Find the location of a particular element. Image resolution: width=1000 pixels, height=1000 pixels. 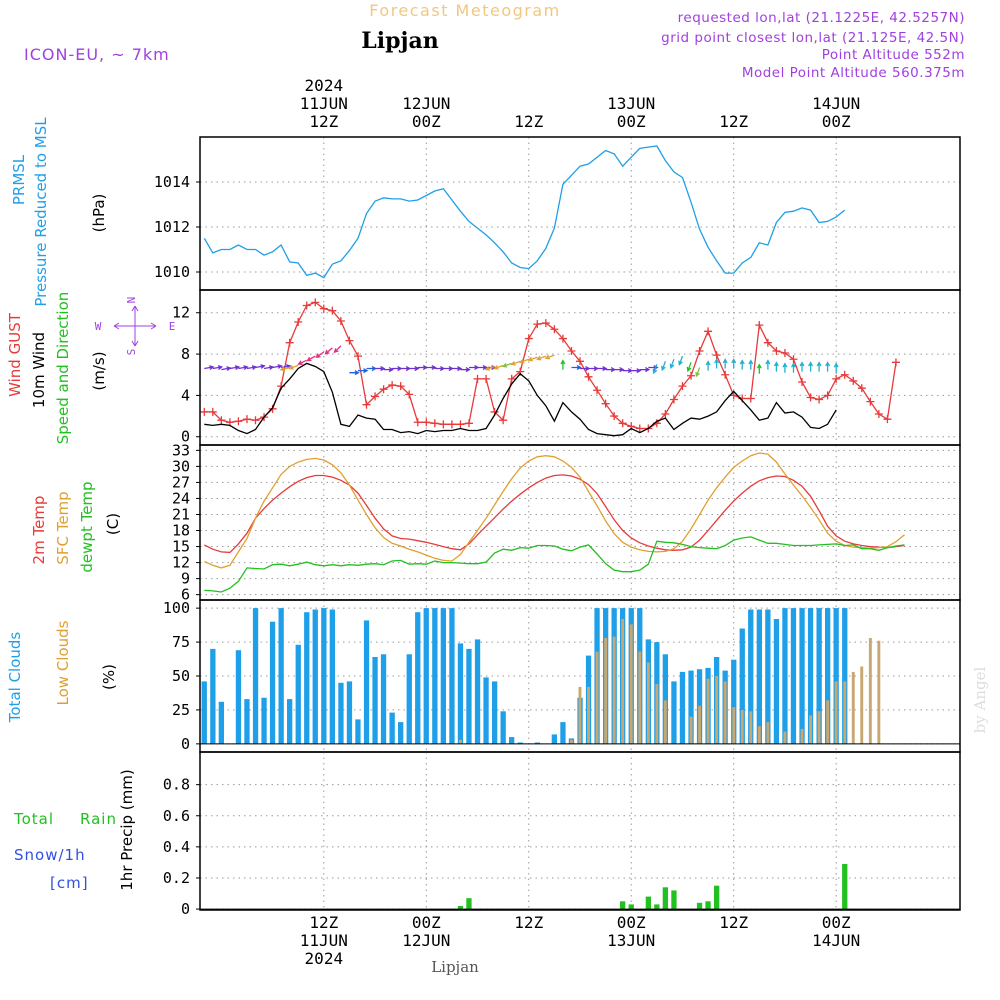

footer-location: Lipjan is located at coordinates (455, 967).